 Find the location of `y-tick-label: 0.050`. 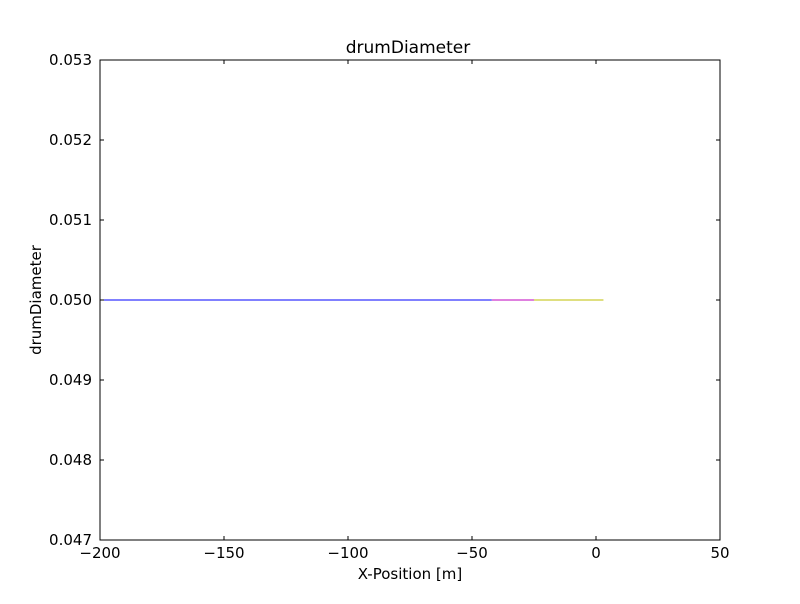

y-tick-label: 0.050 is located at coordinates (70, 300).